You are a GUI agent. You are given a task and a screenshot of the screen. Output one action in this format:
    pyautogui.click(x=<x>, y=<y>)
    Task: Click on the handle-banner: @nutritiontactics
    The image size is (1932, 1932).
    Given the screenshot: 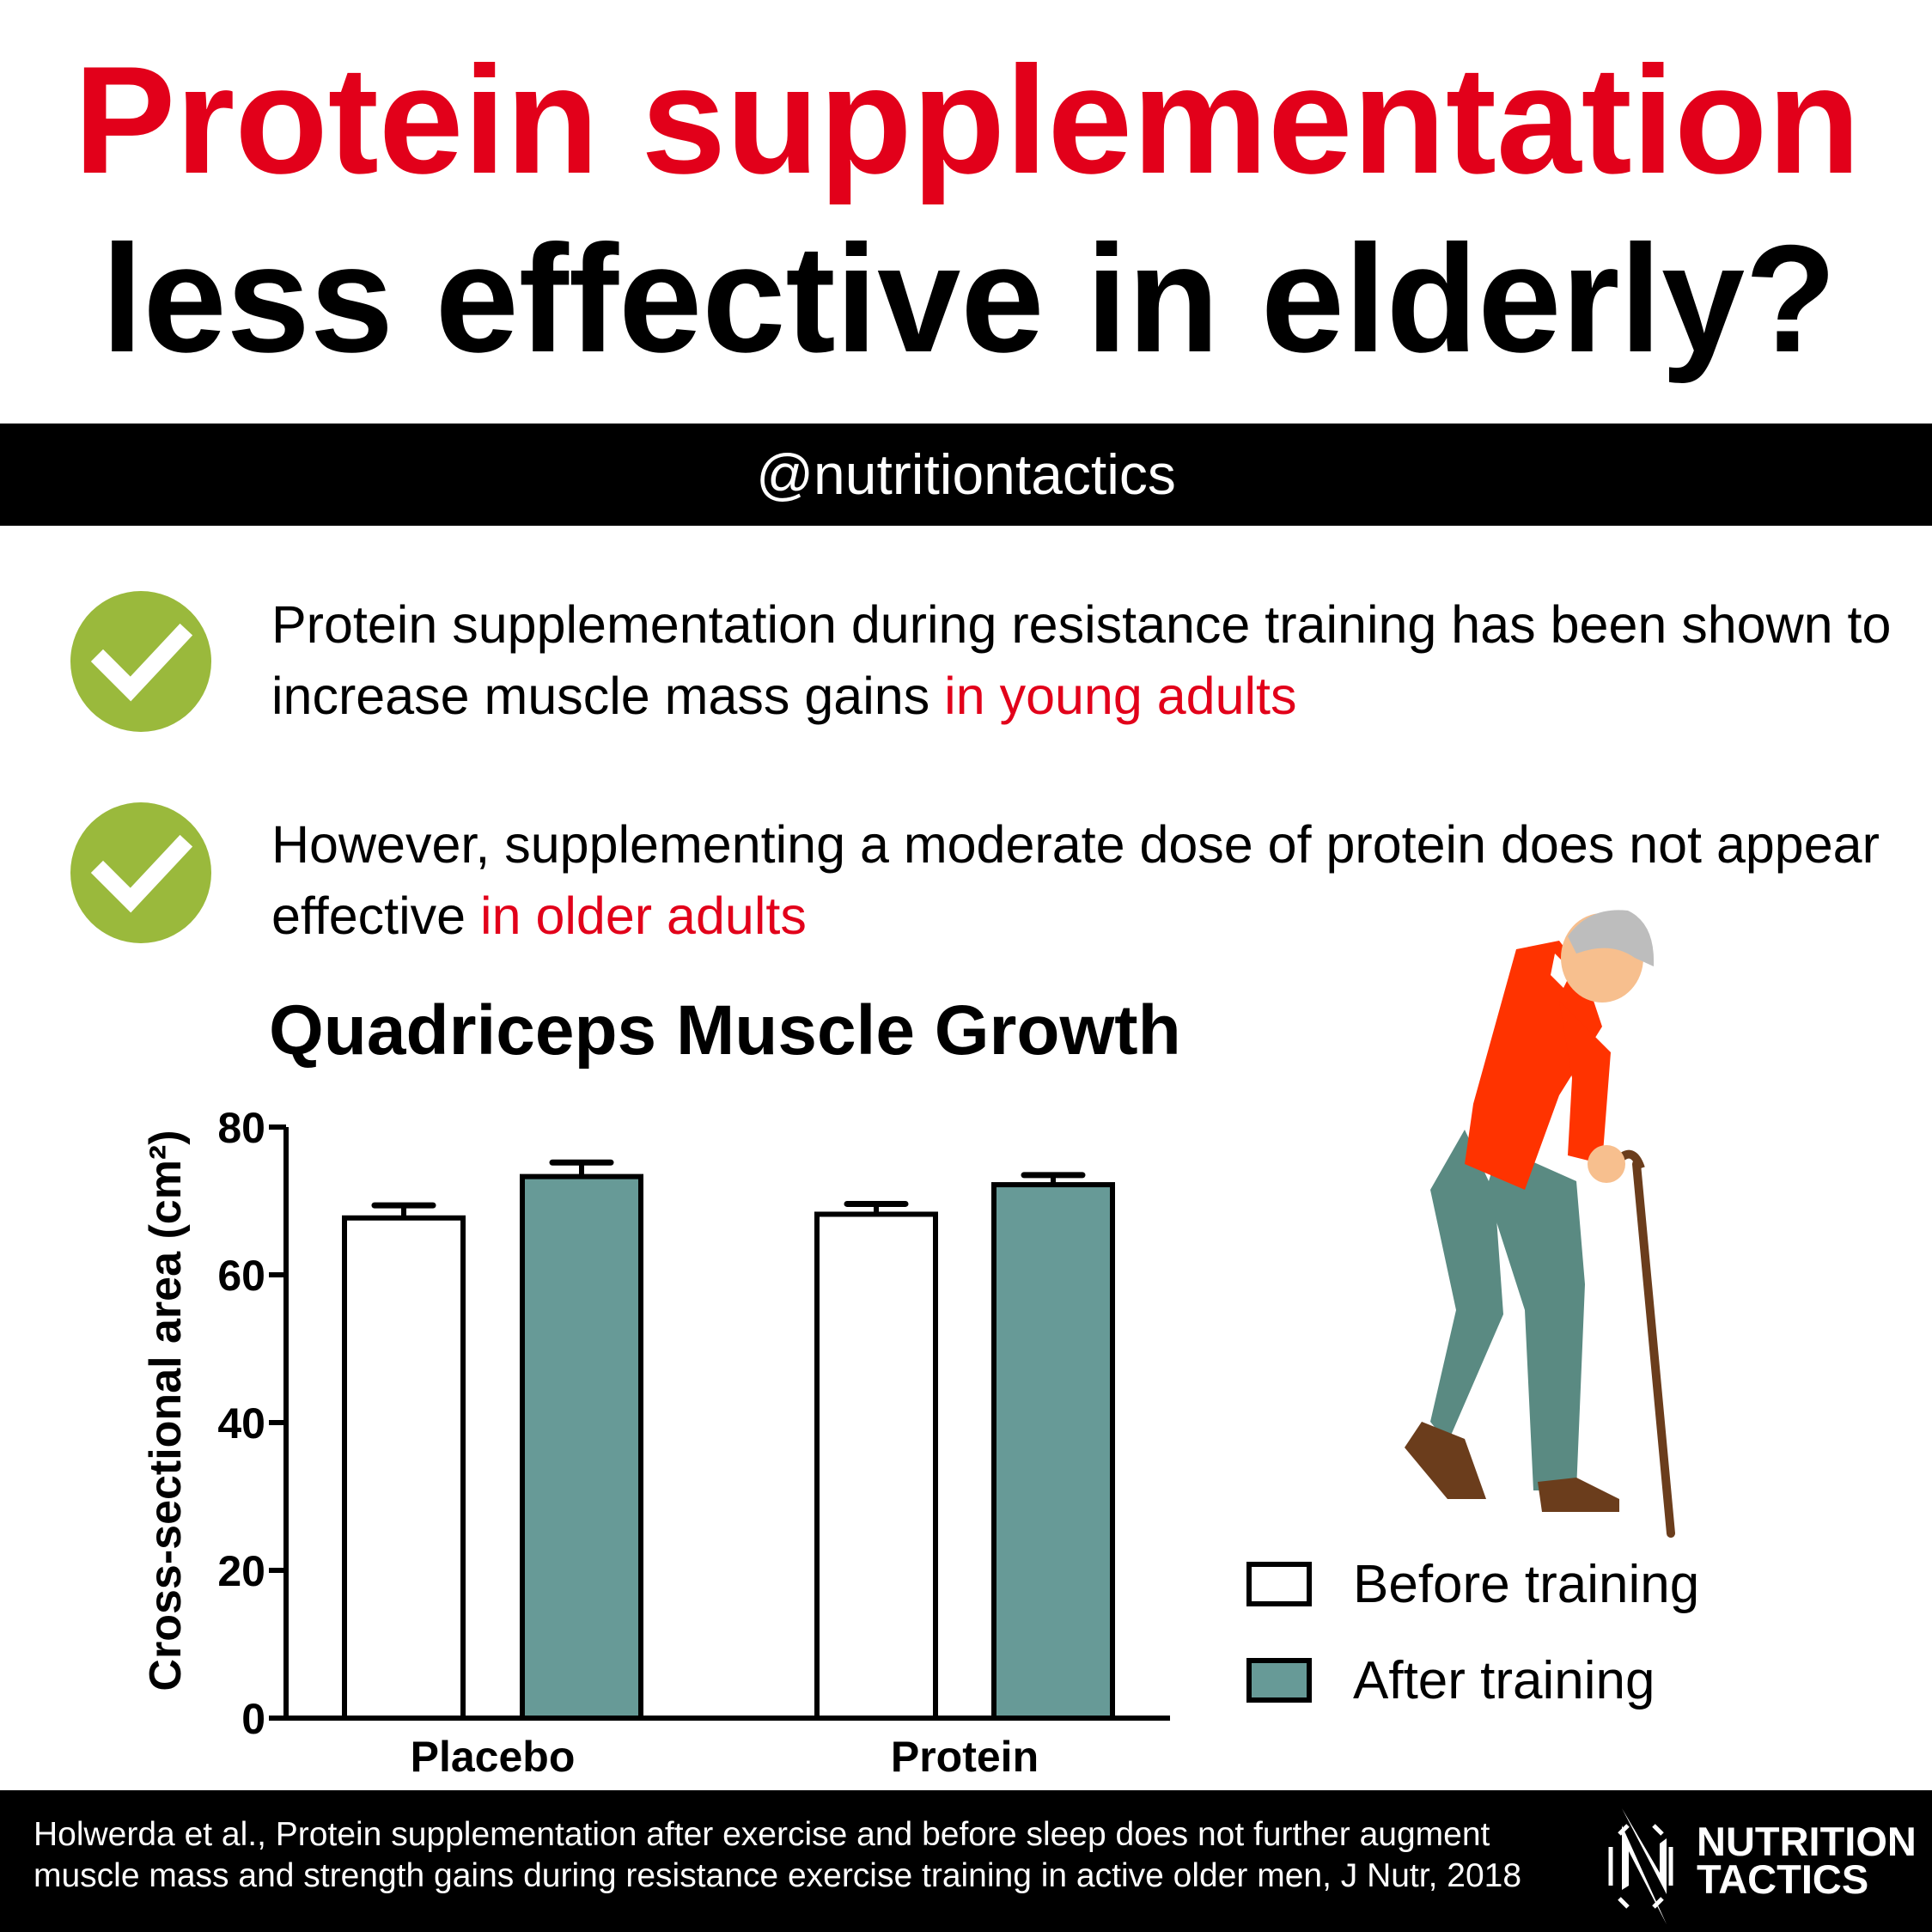 What is the action you would take?
    pyautogui.click(x=966, y=475)
    